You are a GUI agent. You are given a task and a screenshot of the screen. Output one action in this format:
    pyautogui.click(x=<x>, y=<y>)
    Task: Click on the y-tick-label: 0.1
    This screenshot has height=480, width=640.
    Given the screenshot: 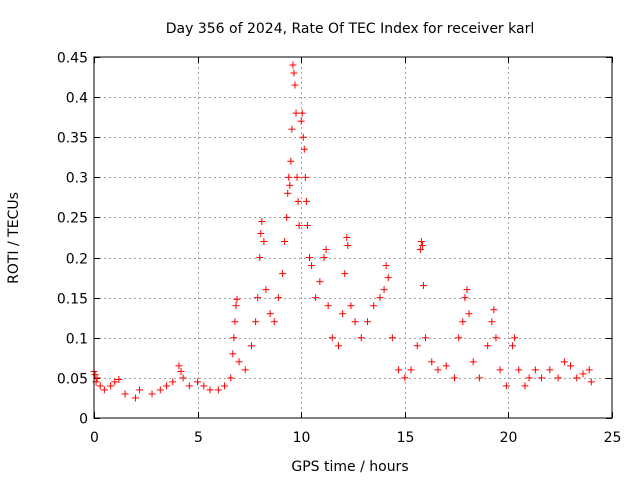 What is the action you would take?
    pyautogui.click(x=77, y=340)
    